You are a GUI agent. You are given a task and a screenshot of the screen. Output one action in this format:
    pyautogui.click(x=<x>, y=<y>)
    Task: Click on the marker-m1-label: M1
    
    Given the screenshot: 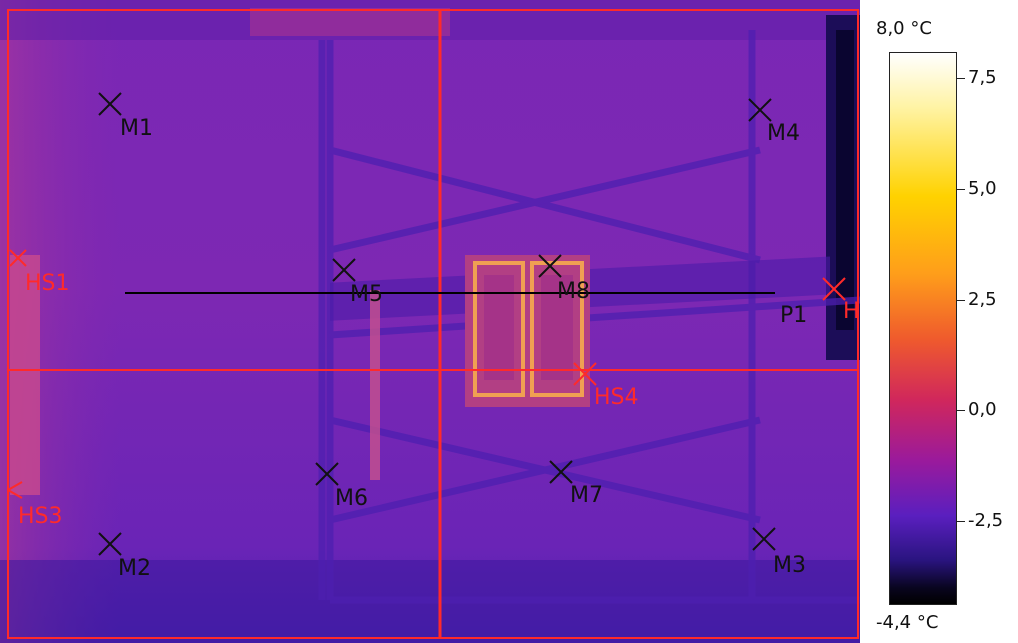 What is the action you would take?
    pyautogui.click(x=136, y=128)
    